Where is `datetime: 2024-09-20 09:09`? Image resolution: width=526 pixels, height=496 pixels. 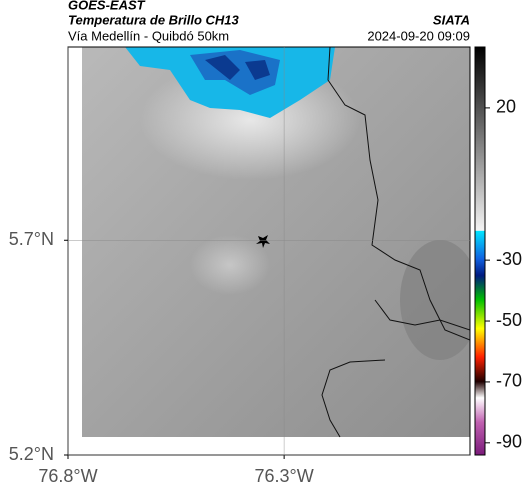 datetime: 2024-09-20 09:09 is located at coordinates (418, 35).